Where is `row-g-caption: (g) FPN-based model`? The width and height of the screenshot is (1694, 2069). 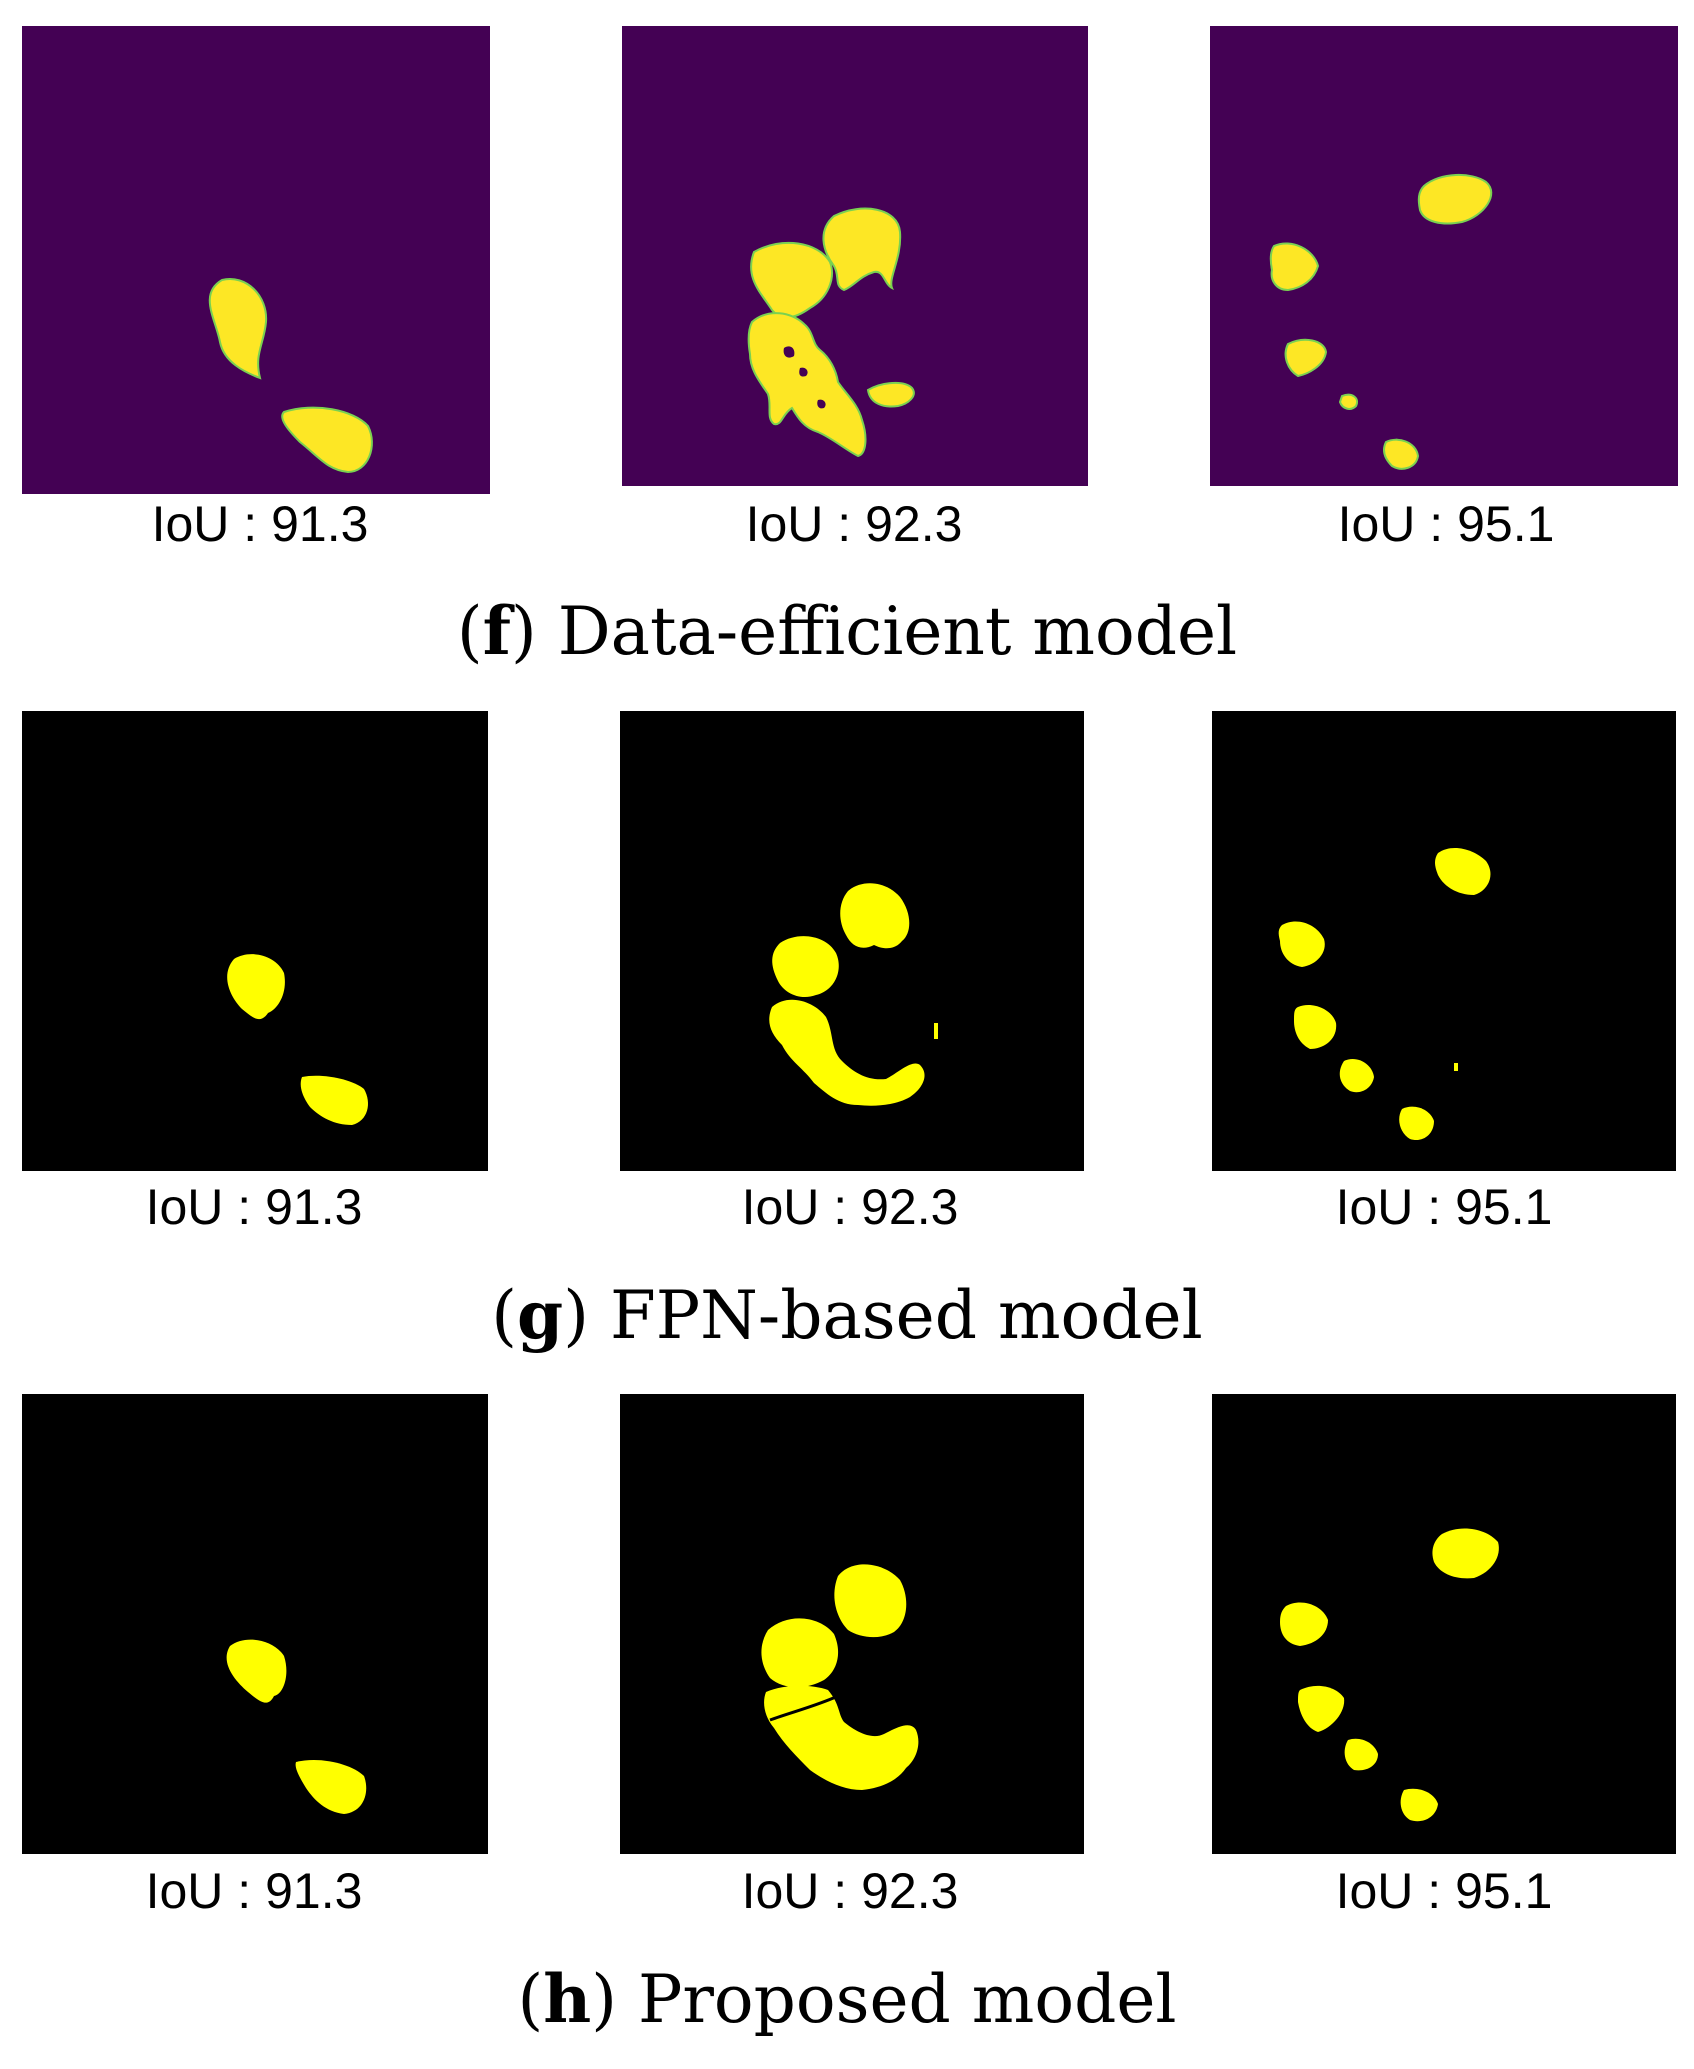
row-g-caption: (g) FPN-based model is located at coordinates (847, 1315).